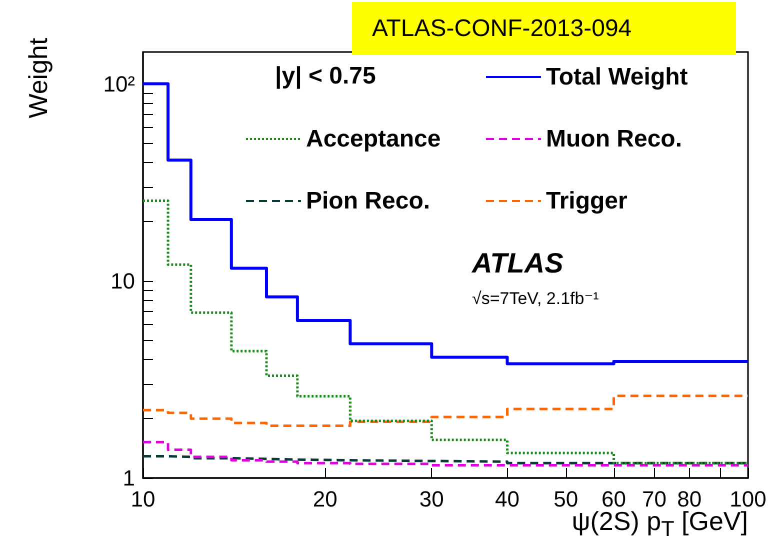 This screenshot has width=781, height=545. Describe the element at coordinates (507, 499) in the screenshot. I see `x-tick-label: 40` at that location.